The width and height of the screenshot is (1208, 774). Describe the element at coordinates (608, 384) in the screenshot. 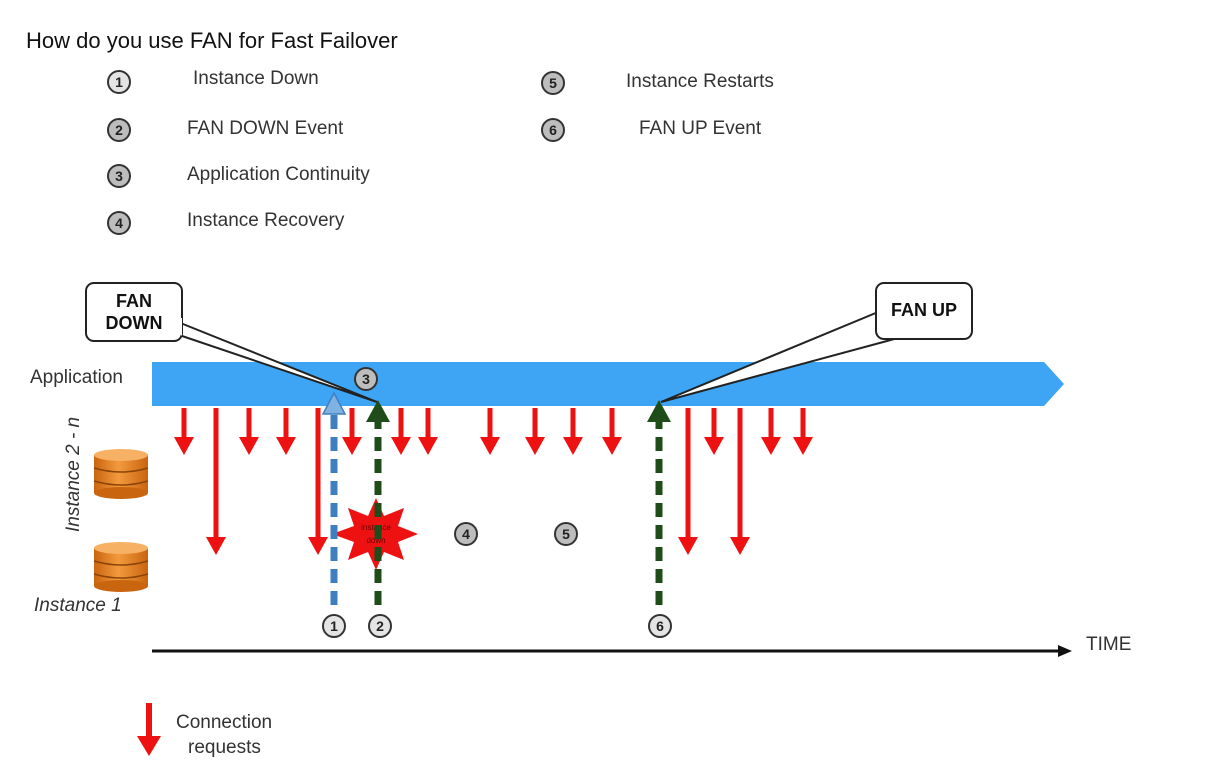

I see `application-bar` at that location.